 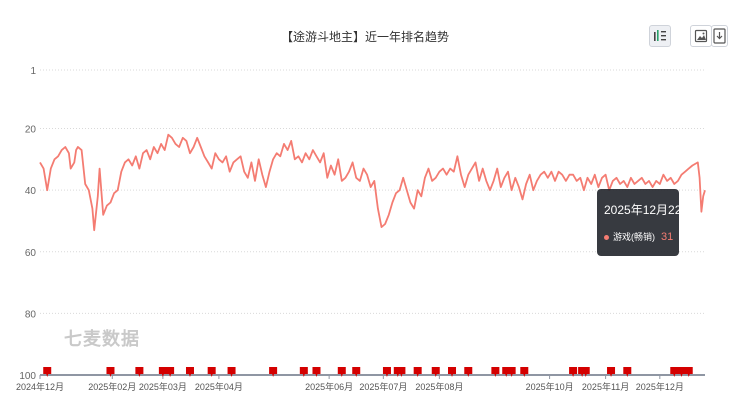 What do you see at coordinates (605, 386) in the screenshot?
I see `x-tick-label: 2025年11月` at bounding box center [605, 386].